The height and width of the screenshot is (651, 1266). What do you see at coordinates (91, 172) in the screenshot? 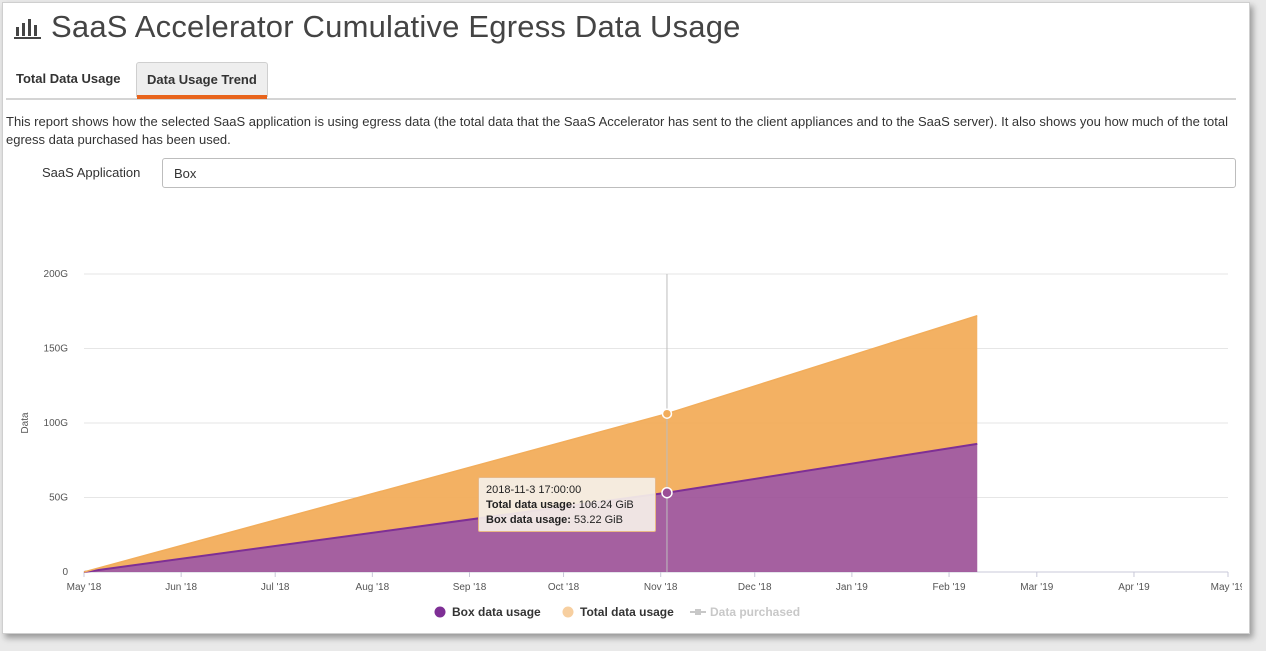
I see `saas-application-label: SaaS Application` at bounding box center [91, 172].